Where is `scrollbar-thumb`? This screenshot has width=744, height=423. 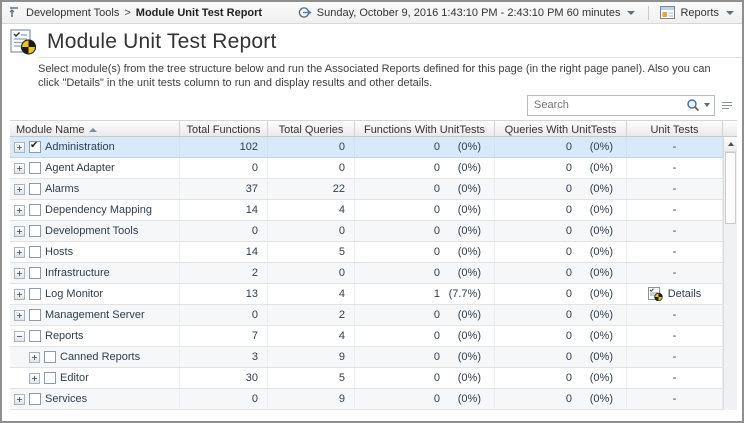 scrollbar-thumb is located at coordinates (730, 188).